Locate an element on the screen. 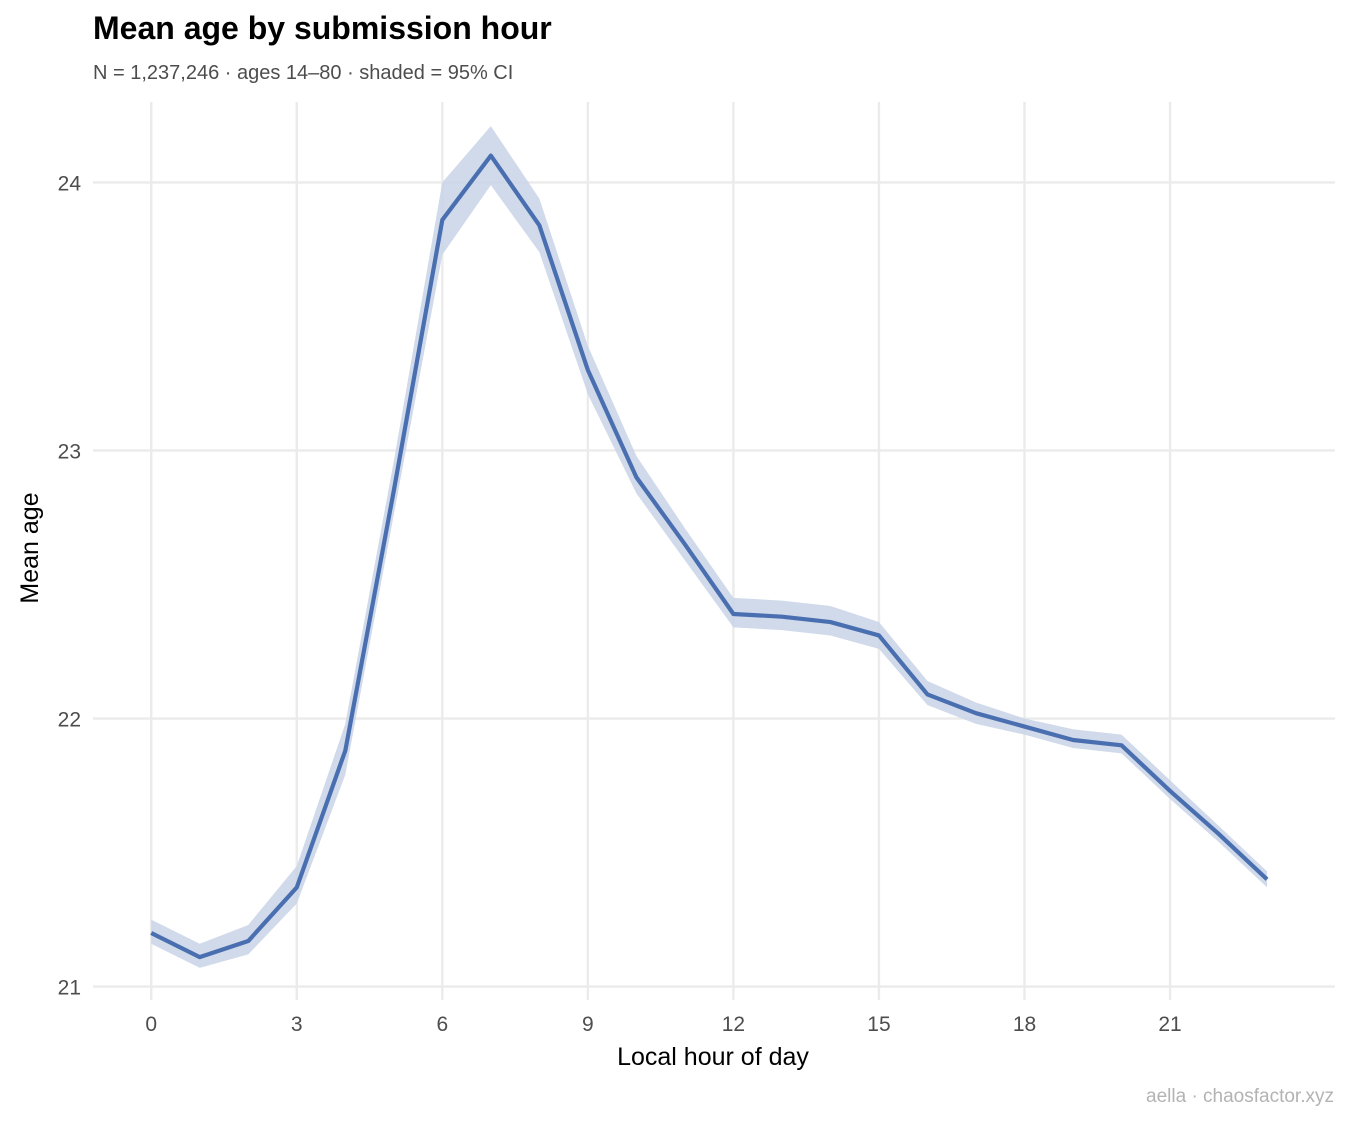  y-axis-ticks: 21 22 23 24 is located at coordinates (70, 585).